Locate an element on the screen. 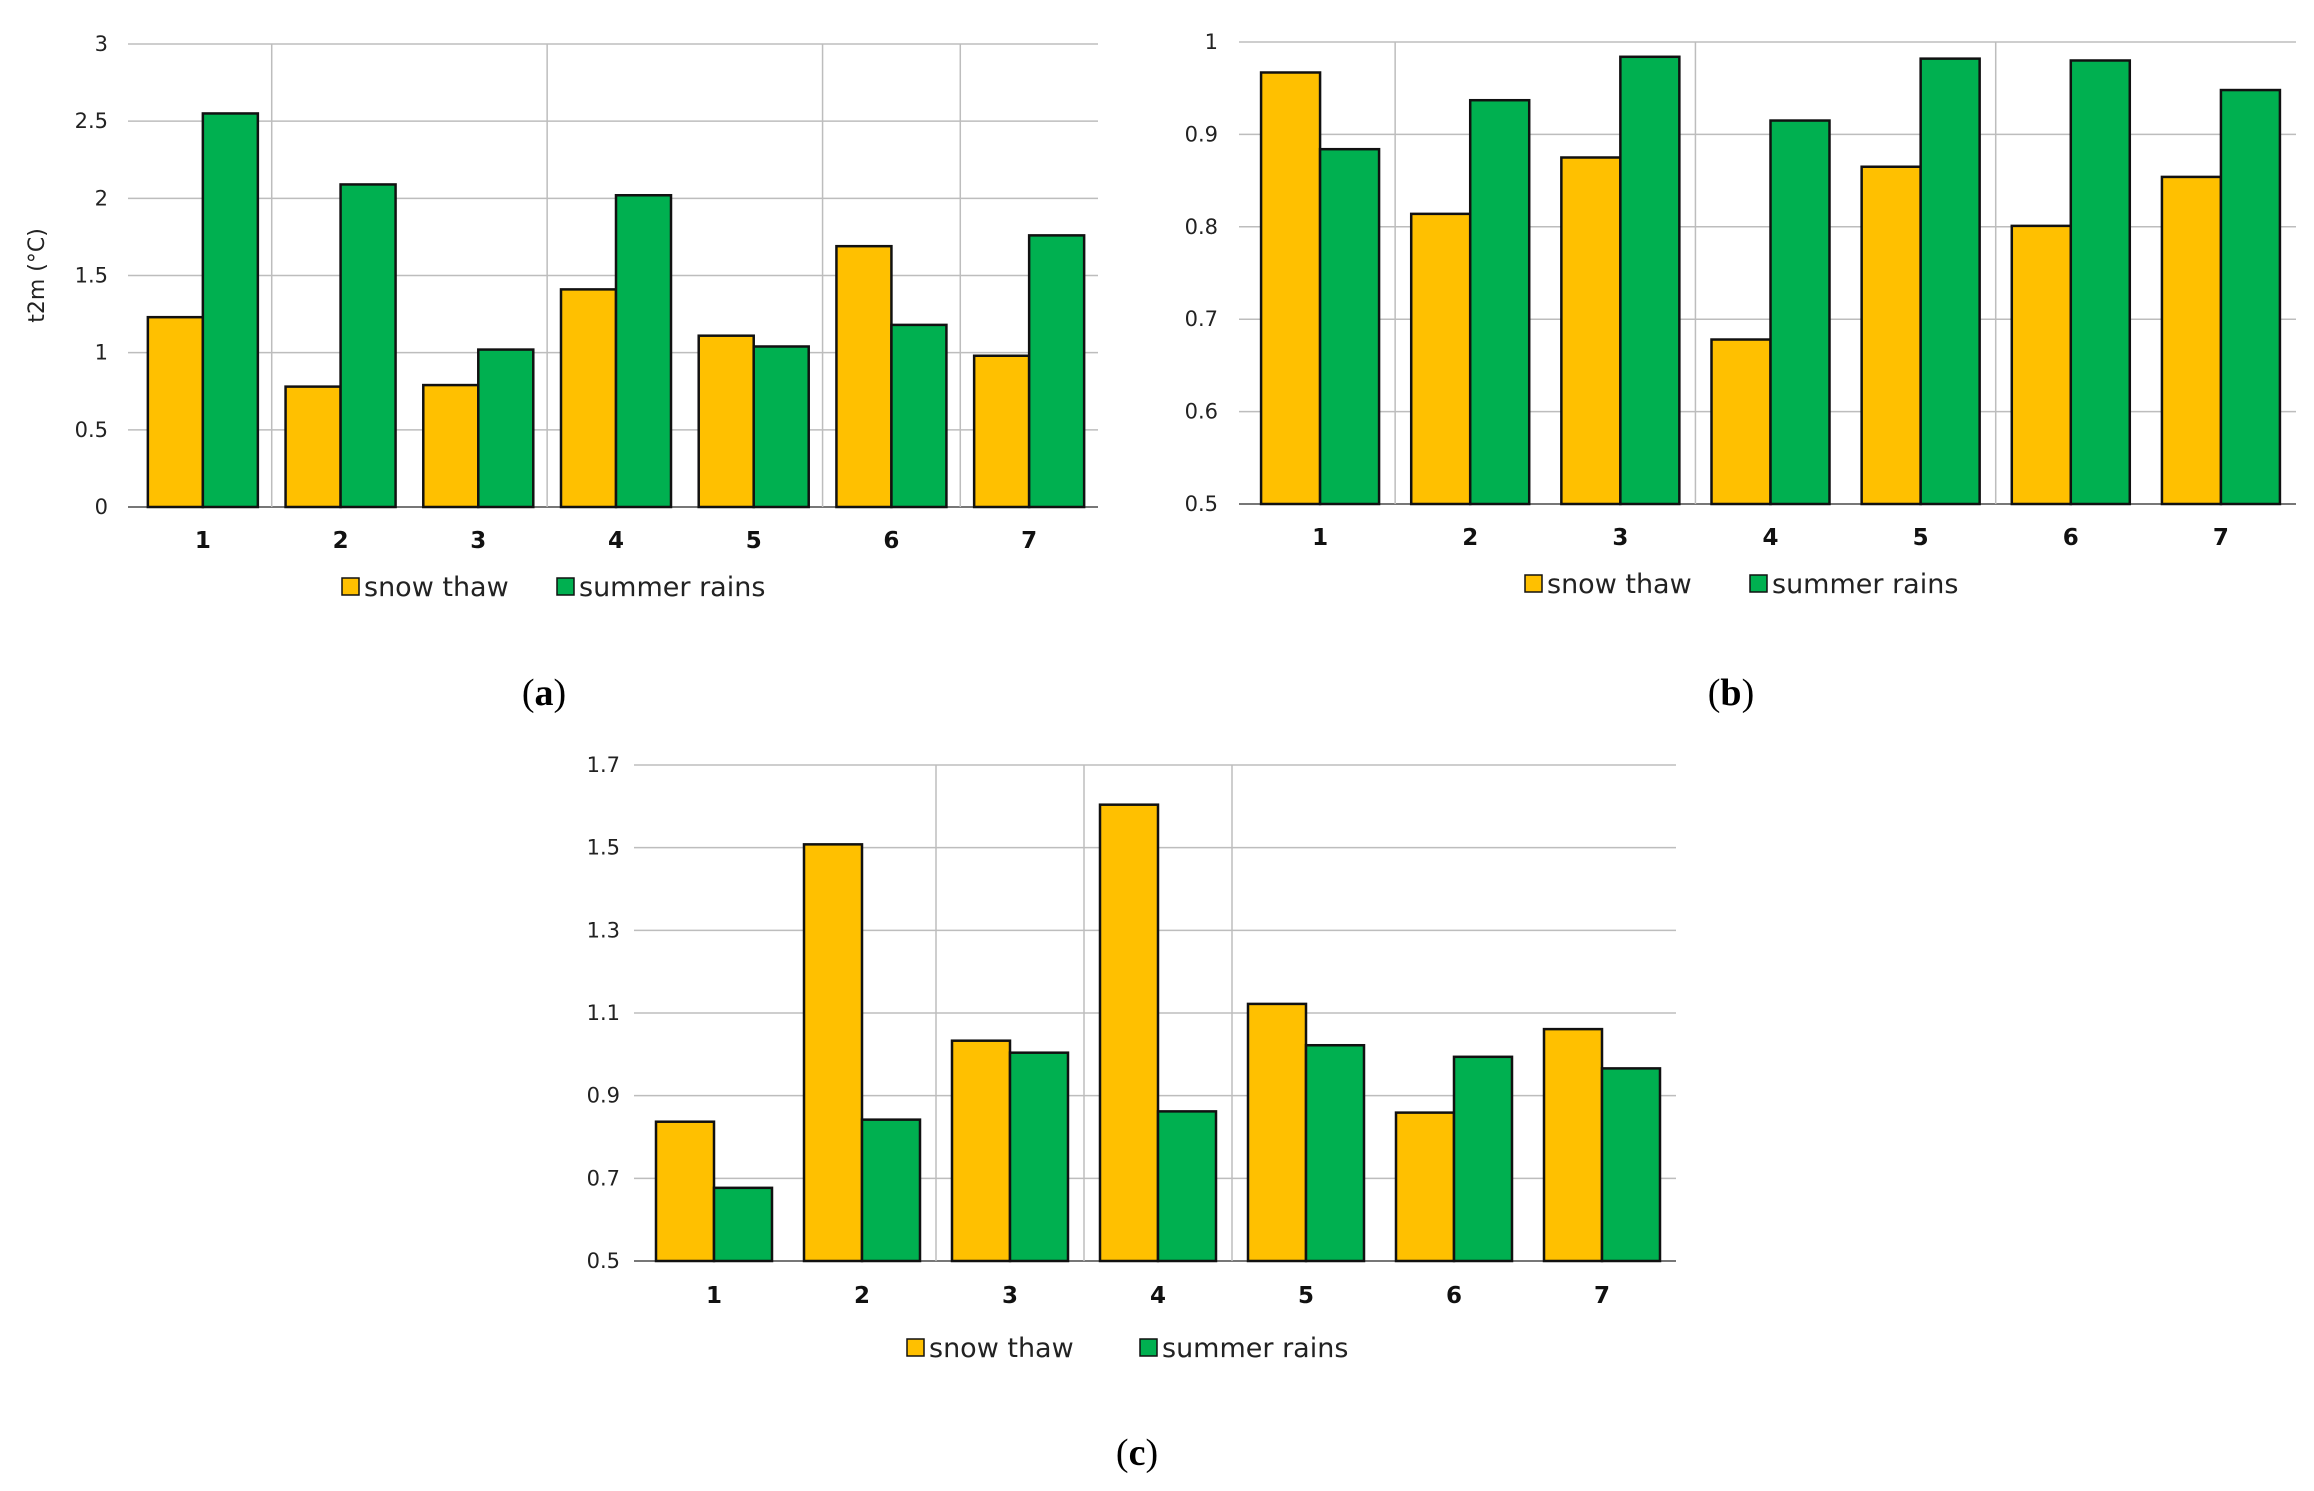 The width and height of the screenshot is (2314, 1491). panel-caption: (a) is located at coordinates (544, 693).